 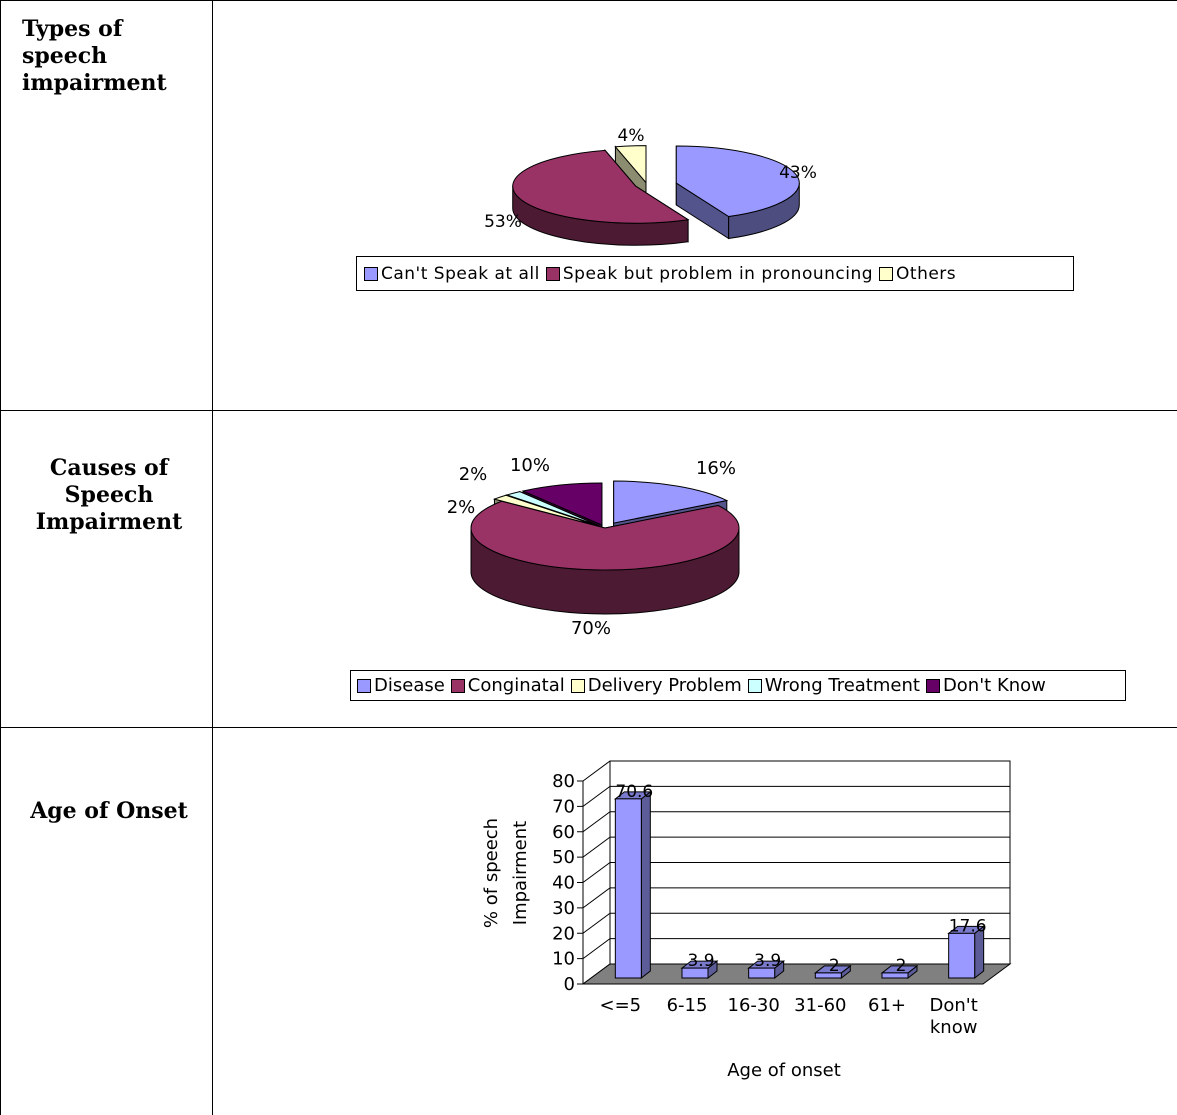 What do you see at coordinates (968, 926) in the screenshot?
I see `chart3-data-label: 17.6` at bounding box center [968, 926].